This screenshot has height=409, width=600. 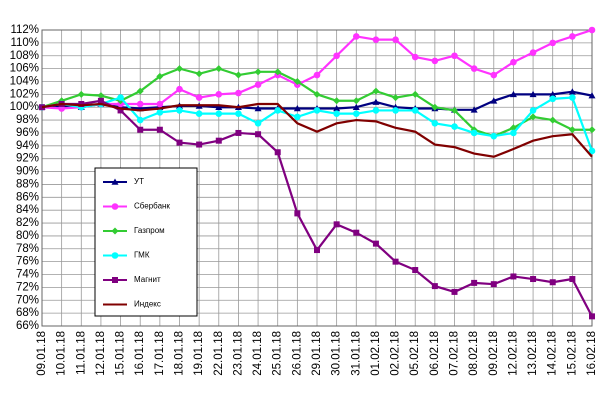 What do you see at coordinates (27, 275) in the screenshot?
I see `y-tick-label: 74%` at bounding box center [27, 275].